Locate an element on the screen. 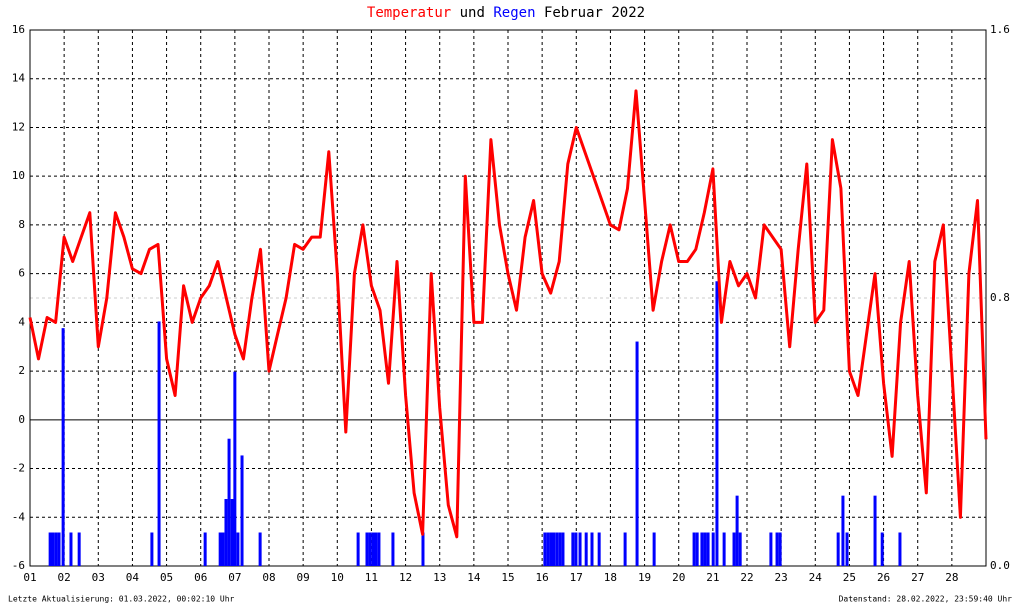 The height and width of the screenshot is (606, 1020). x-tick-label: 25 is located at coordinates (849, 577).